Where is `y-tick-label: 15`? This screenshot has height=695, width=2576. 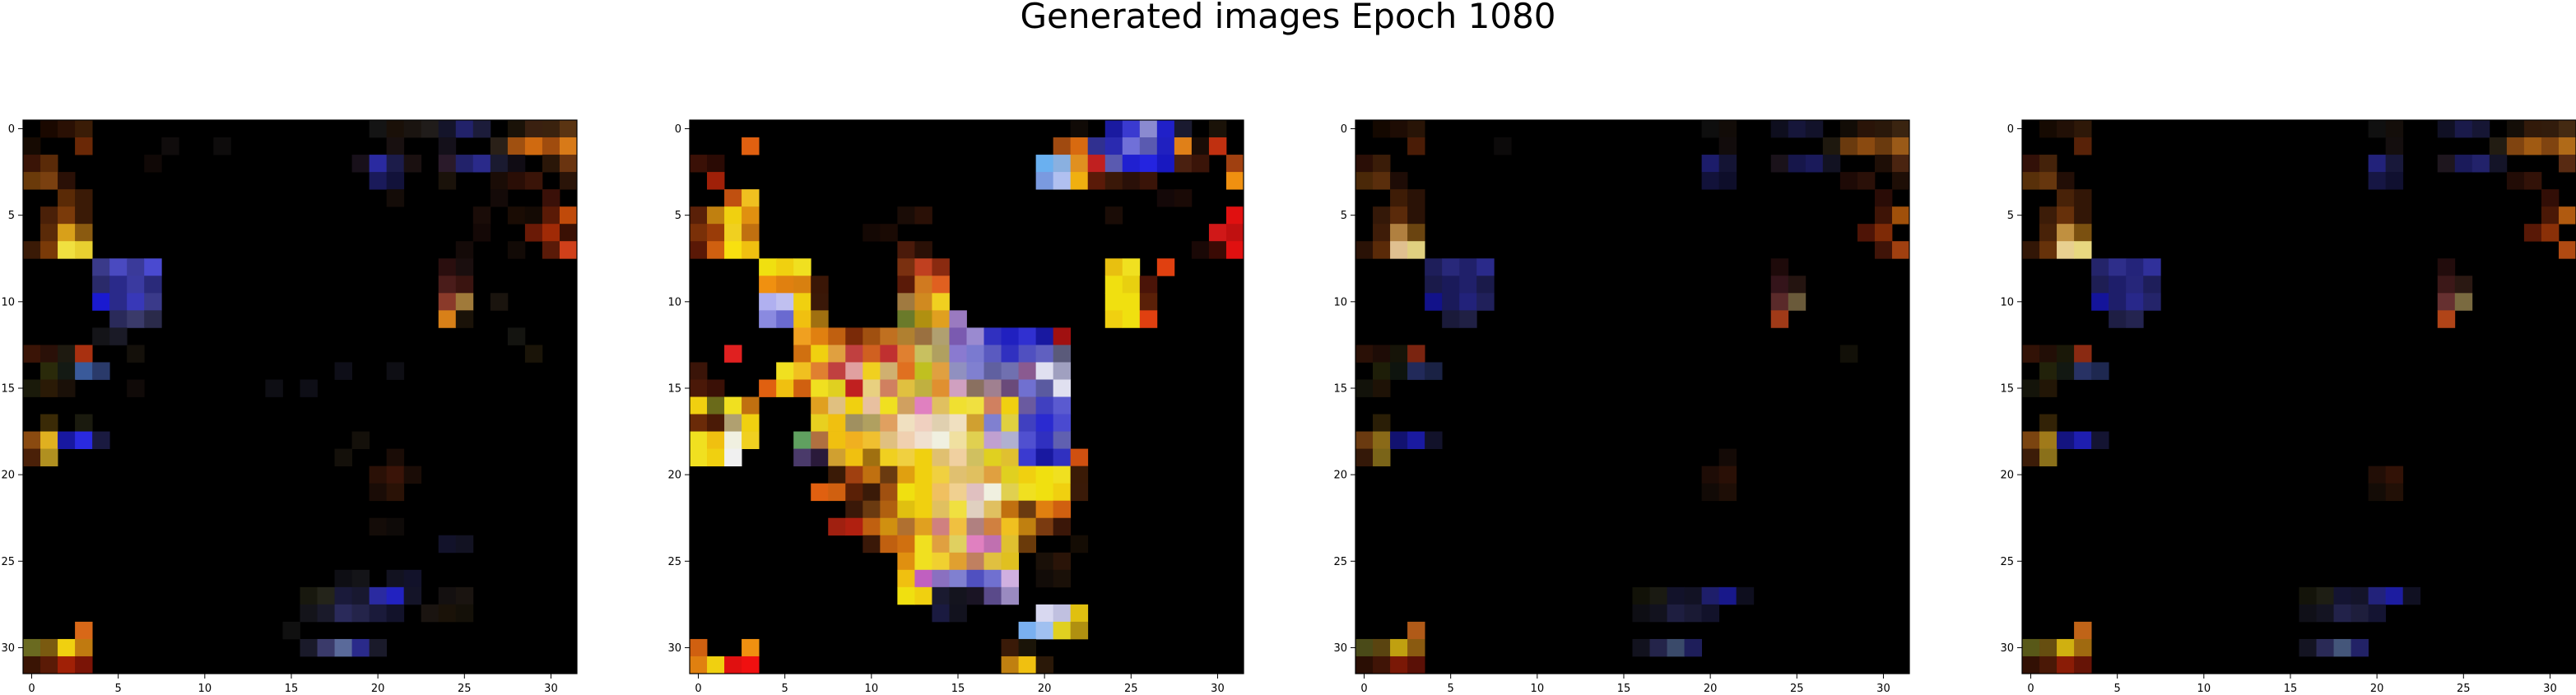 y-tick-label: 15 is located at coordinates (8, 388).